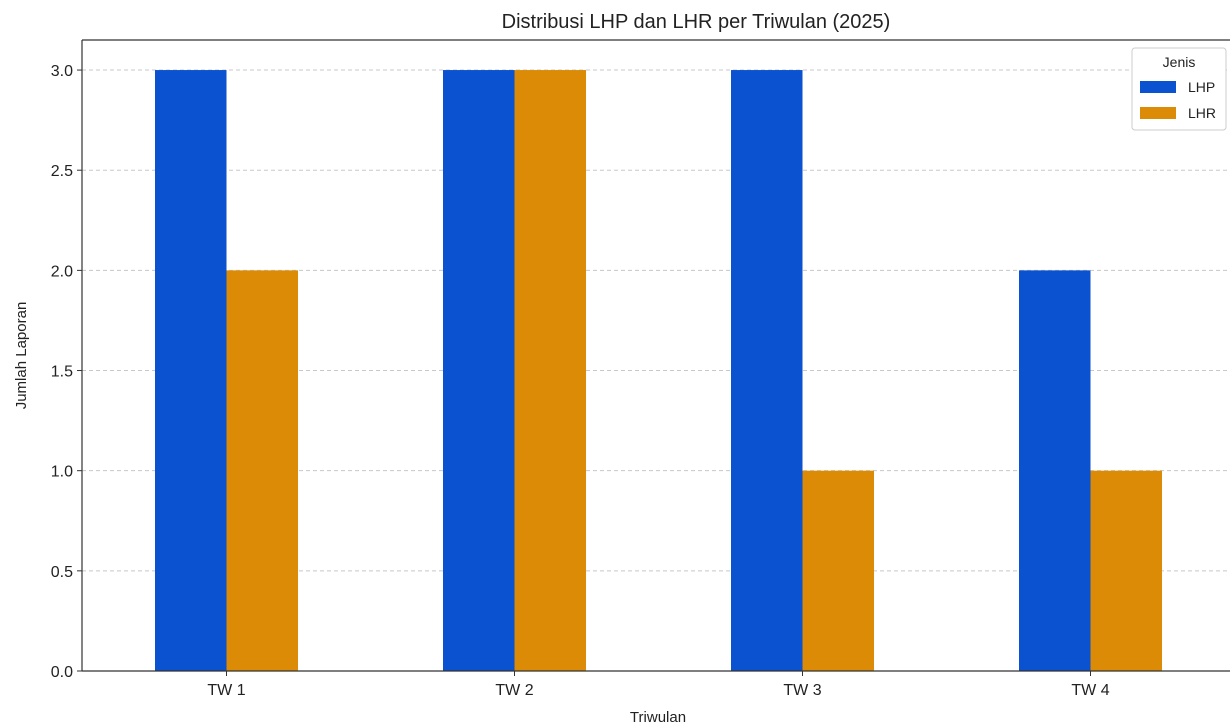 The image size is (1232, 728). What do you see at coordinates (1201, 87) in the screenshot?
I see `legend-label-lhp: LHP` at bounding box center [1201, 87].